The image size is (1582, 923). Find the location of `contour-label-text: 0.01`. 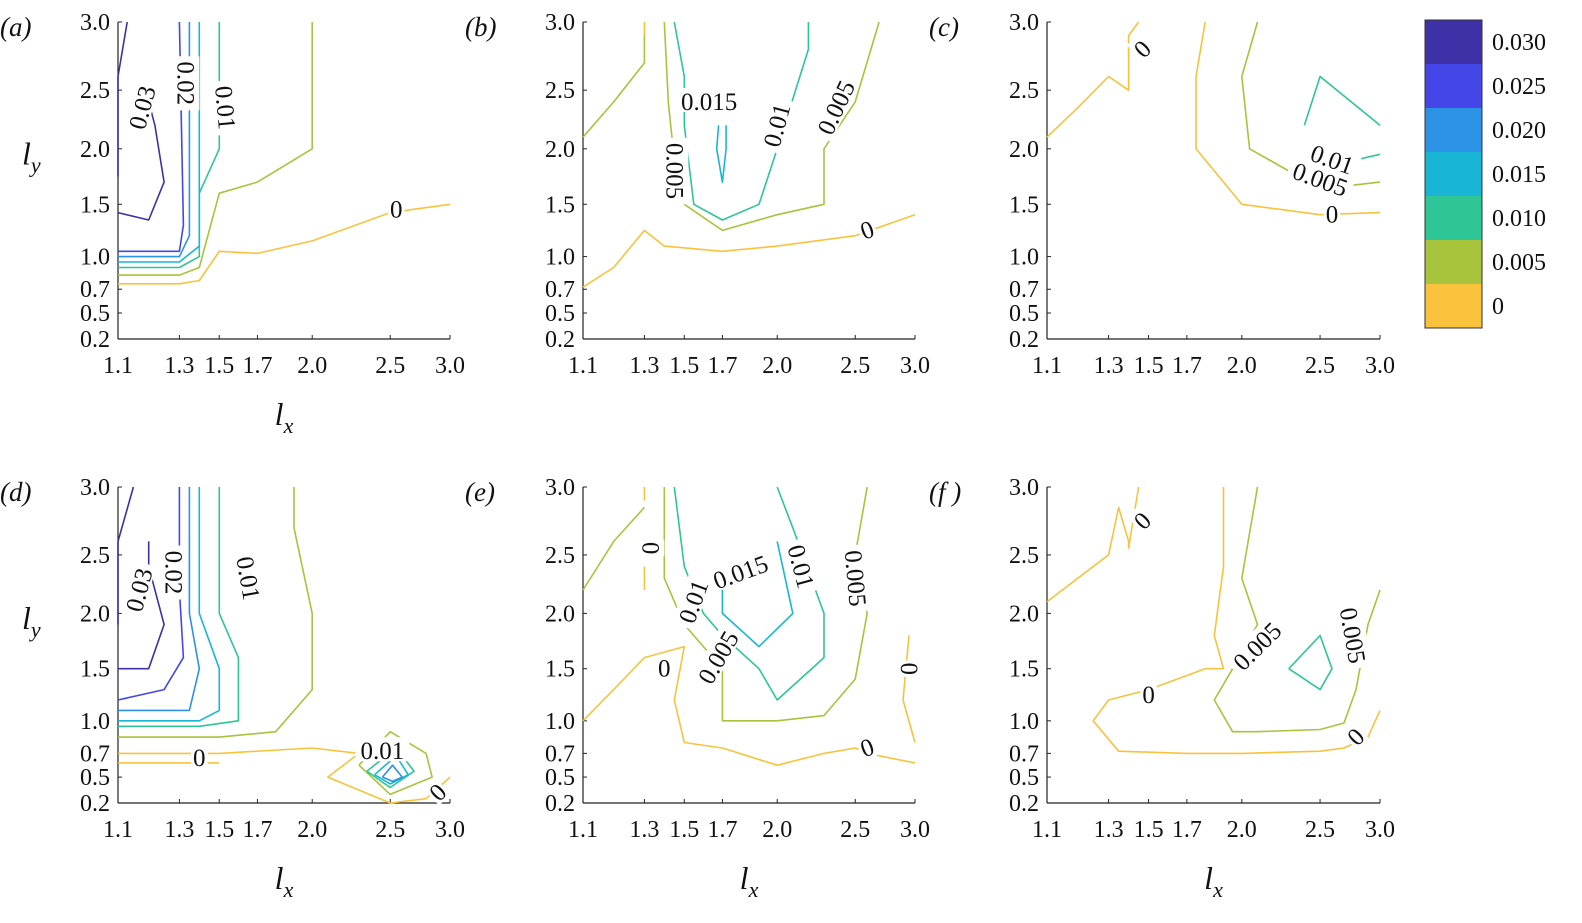

contour-label-text: 0.01 is located at coordinates (247, 578).